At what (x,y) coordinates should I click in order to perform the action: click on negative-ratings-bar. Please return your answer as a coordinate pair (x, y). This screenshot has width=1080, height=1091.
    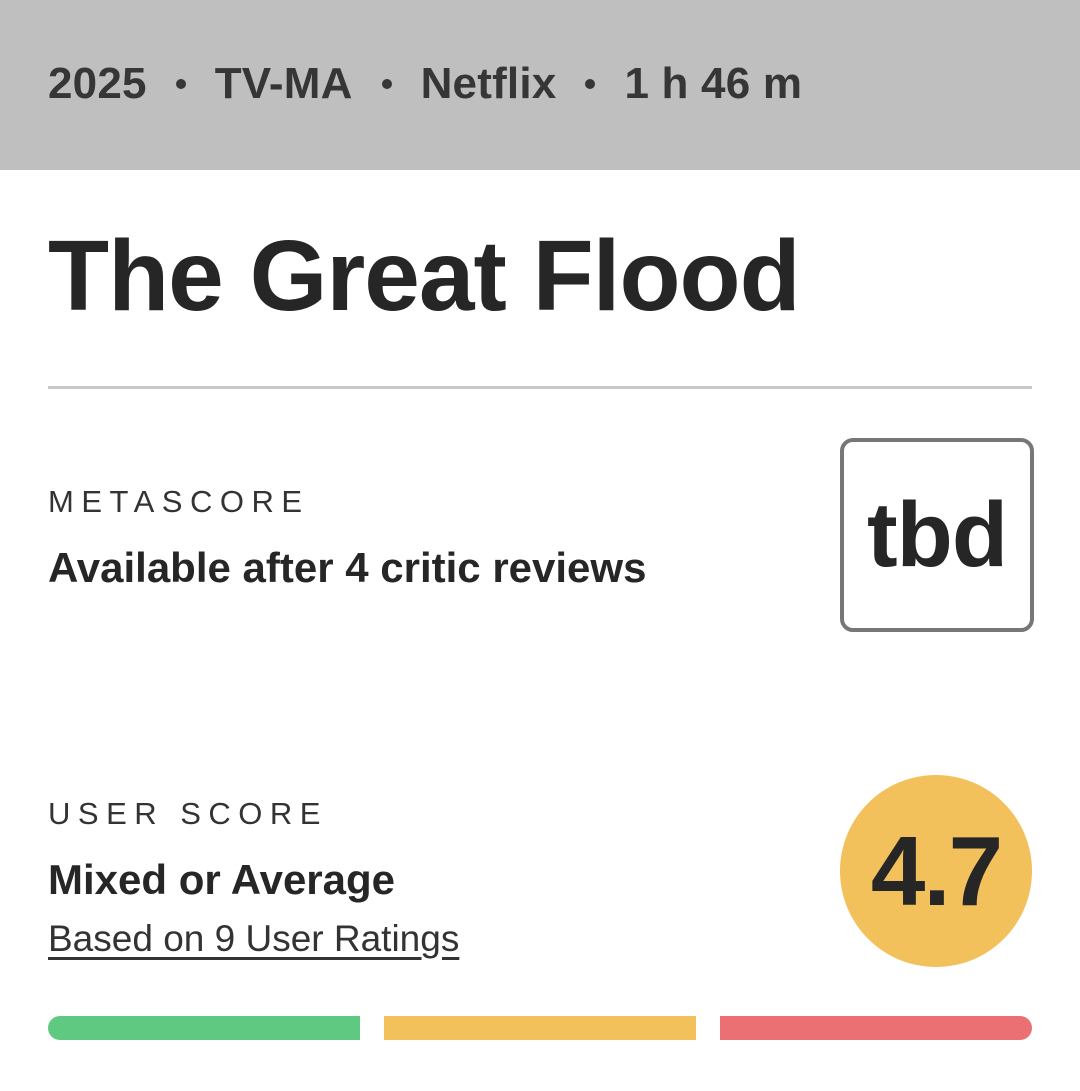
    Looking at the image, I should click on (876, 1028).